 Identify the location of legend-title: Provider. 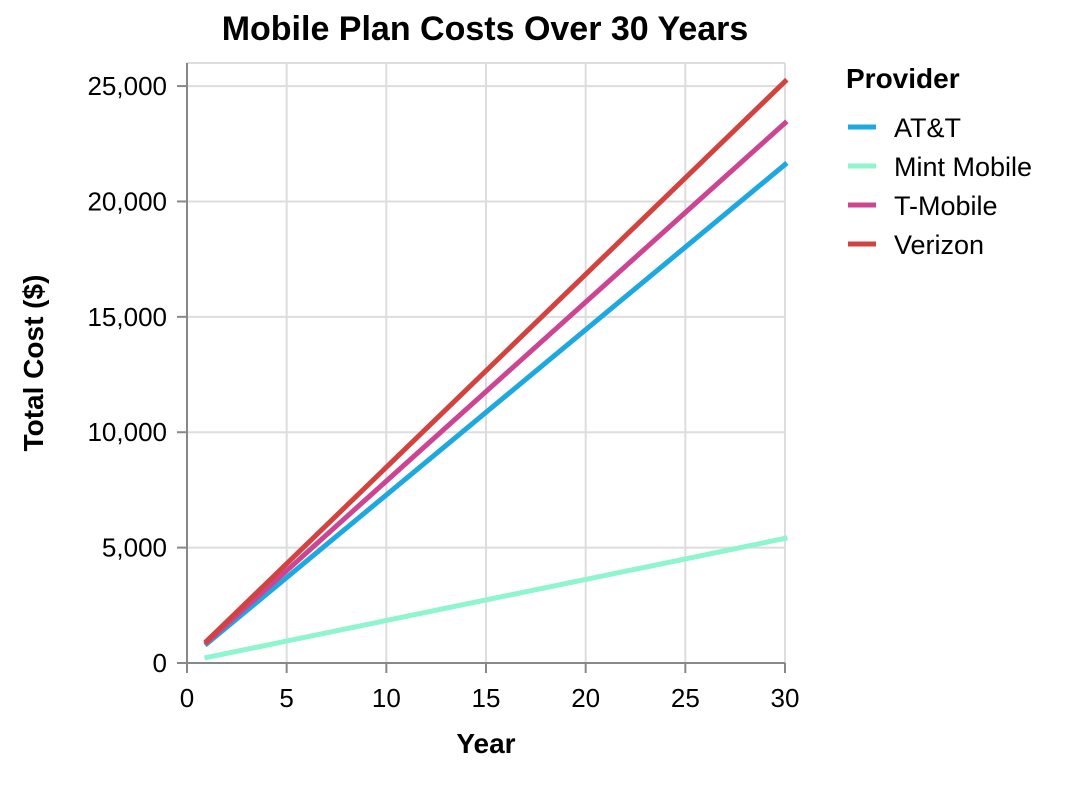
(903, 78).